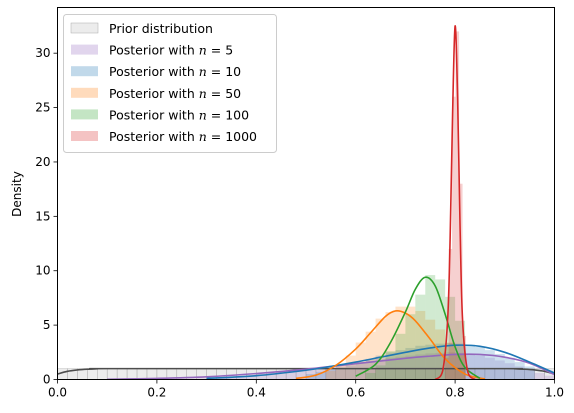 The height and width of the screenshot is (413, 574). What do you see at coordinates (175, 93) in the screenshot?
I see `legend-label: Posterior with n = 50` at bounding box center [175, 93].